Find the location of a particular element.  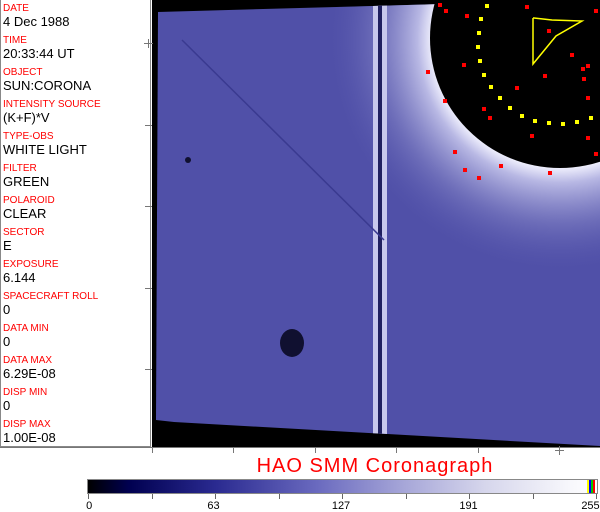

occulter-disk is located at coordinates (515, 84).